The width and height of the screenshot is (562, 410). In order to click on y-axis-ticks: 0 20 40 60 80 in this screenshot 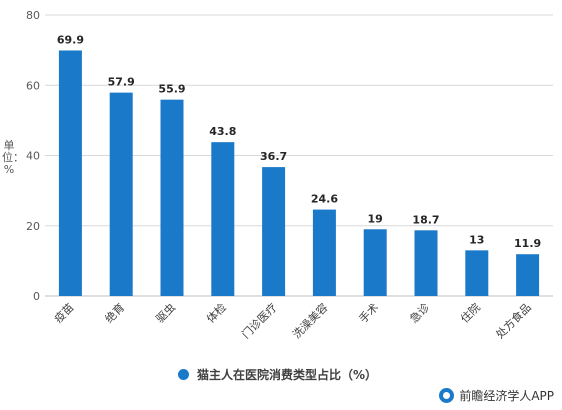, I will do `click(33, 156)`.